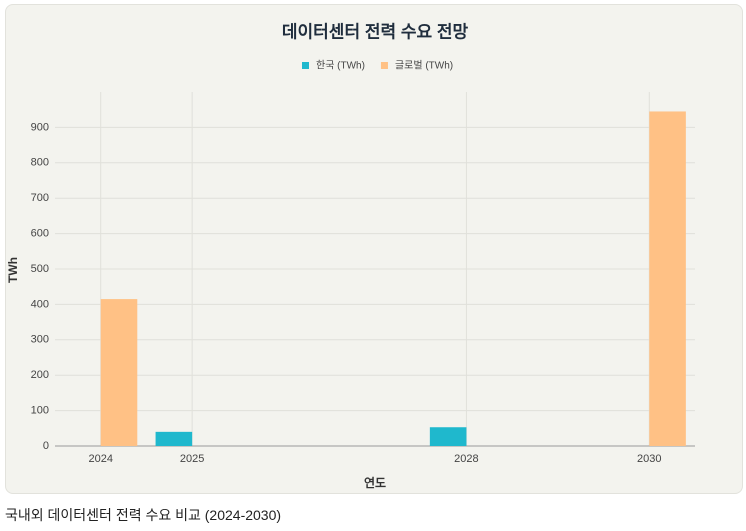  What do you see at coordinates (466, 459) in the screenshot?
I see `x-tick-label: 2028` at bounding box center [466, 459].